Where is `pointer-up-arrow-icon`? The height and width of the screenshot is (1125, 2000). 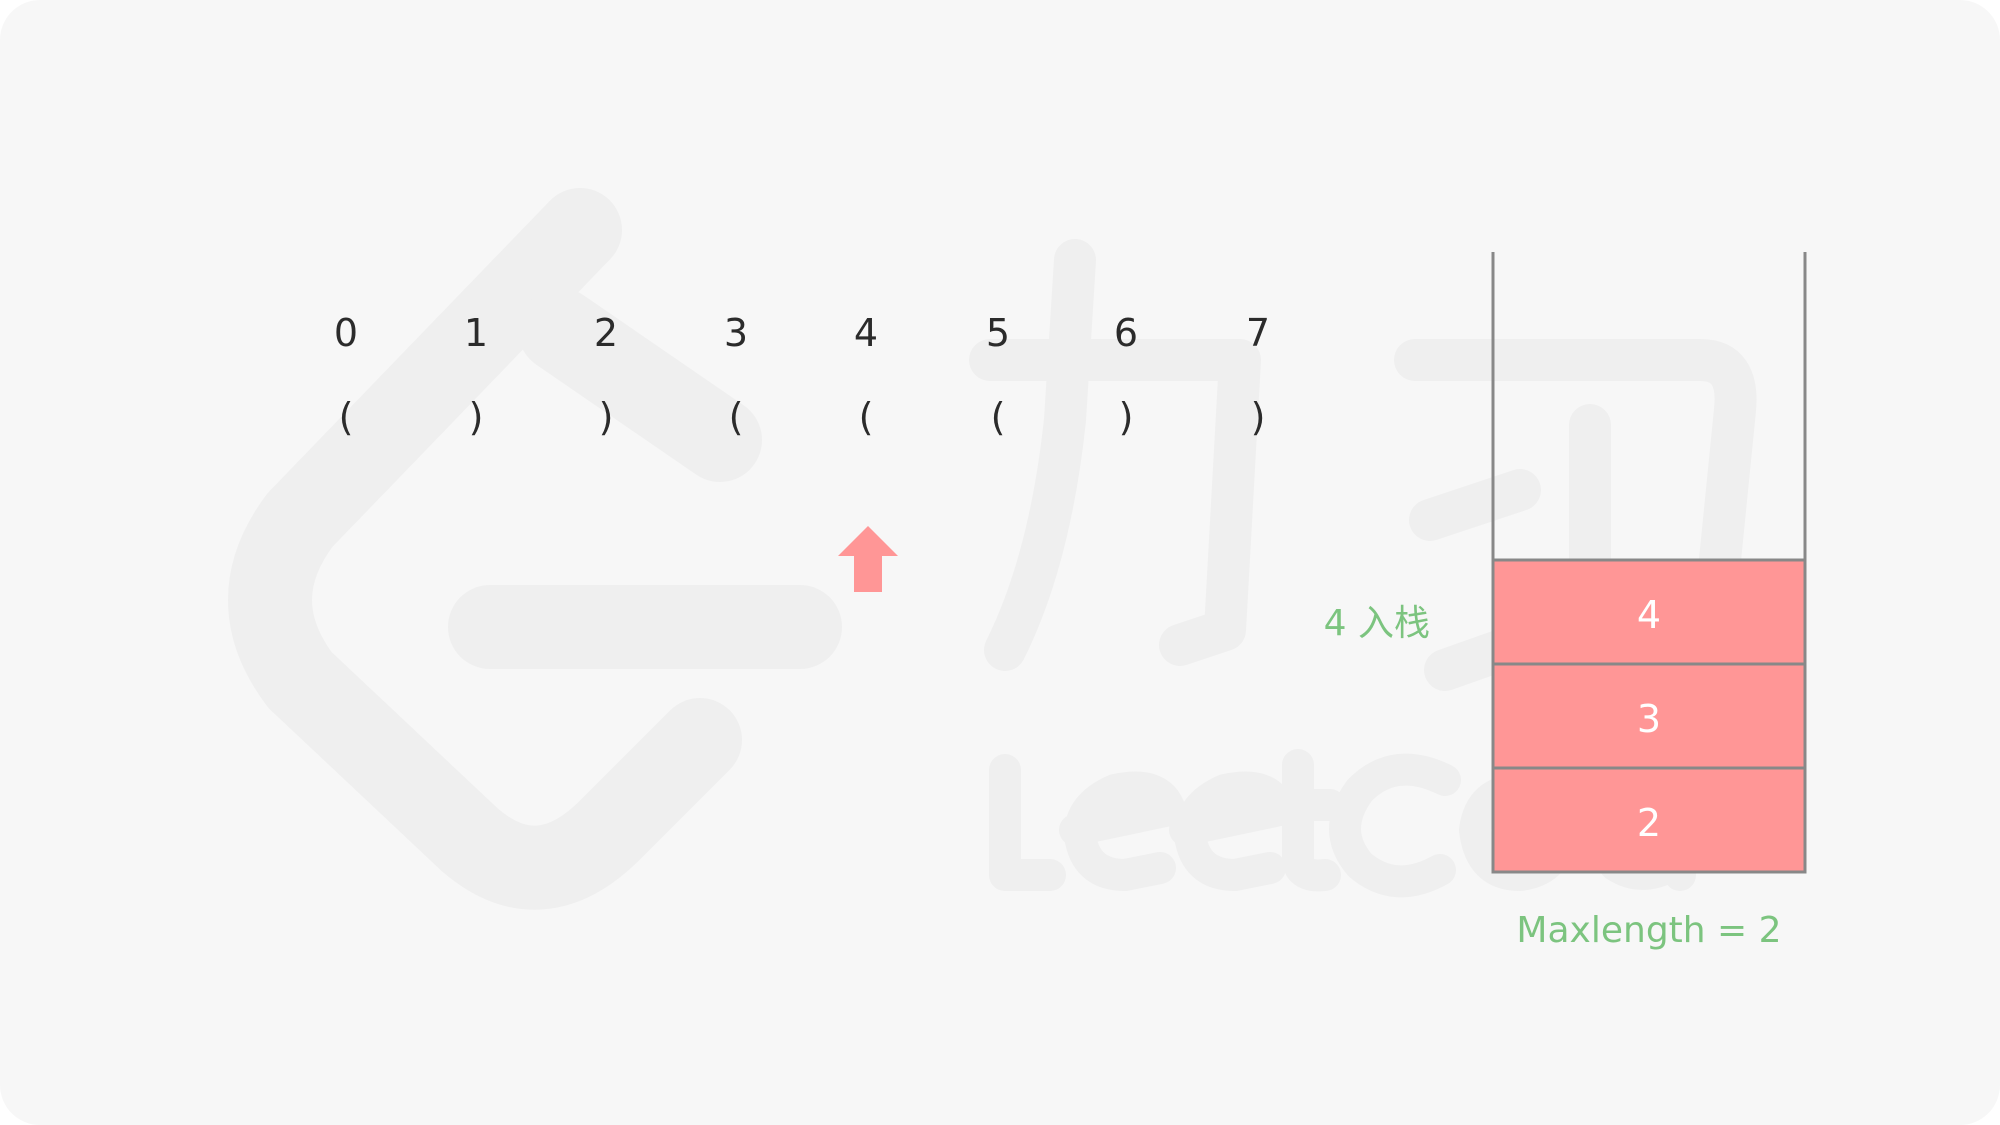 pointer-up-arrow-icon is located at coordinates (868, 559).